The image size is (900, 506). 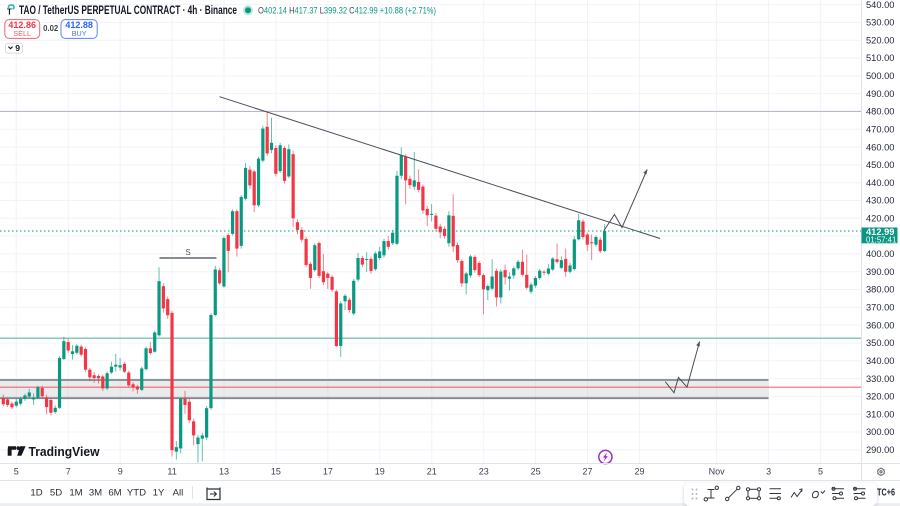 I want to click on svg-text: 360.00, so click(x=880, y=325).